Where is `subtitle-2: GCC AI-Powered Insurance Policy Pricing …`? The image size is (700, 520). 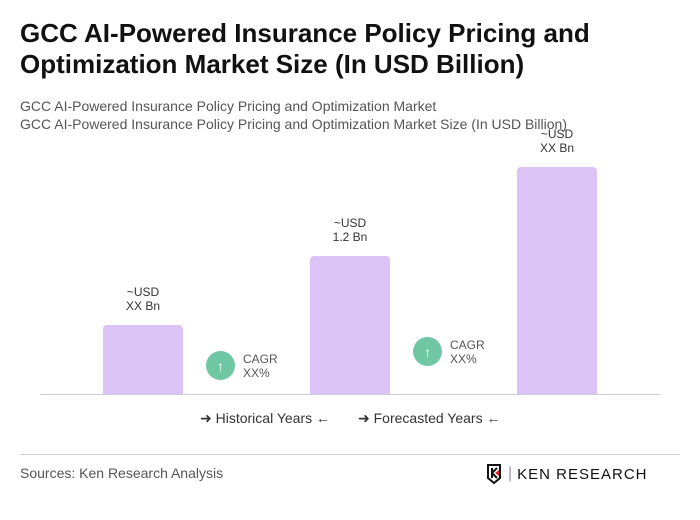 subtitle-2: GCC AI-Powered Insurance Policy Pricing … is located at coordinates (293, 124).